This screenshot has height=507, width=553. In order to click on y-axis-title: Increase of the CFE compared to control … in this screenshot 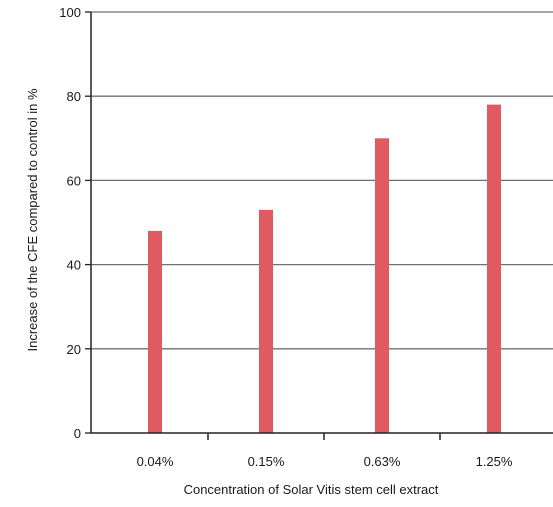, I will do `click(32, 219)`.